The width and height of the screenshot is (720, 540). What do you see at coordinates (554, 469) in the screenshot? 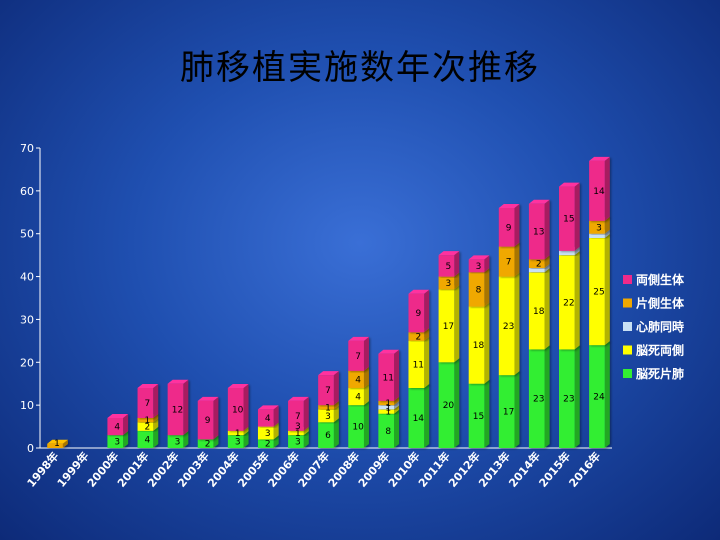
I see `x-tick-label: 2015年` at bounding box center [554, 469].